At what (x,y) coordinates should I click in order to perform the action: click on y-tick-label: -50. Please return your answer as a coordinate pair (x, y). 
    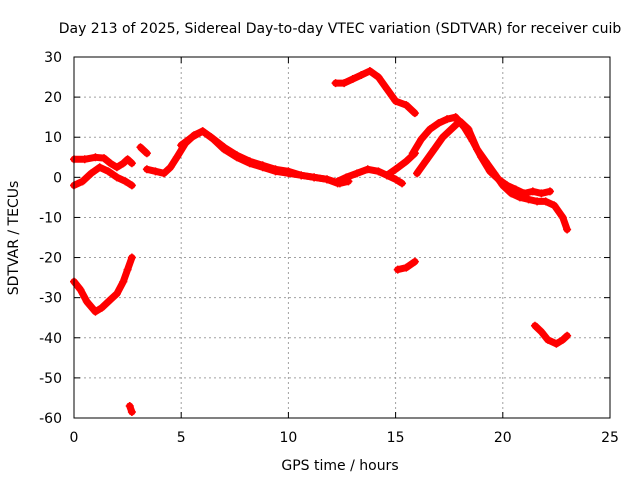
    Looking at the image, I should click on (50, 379).